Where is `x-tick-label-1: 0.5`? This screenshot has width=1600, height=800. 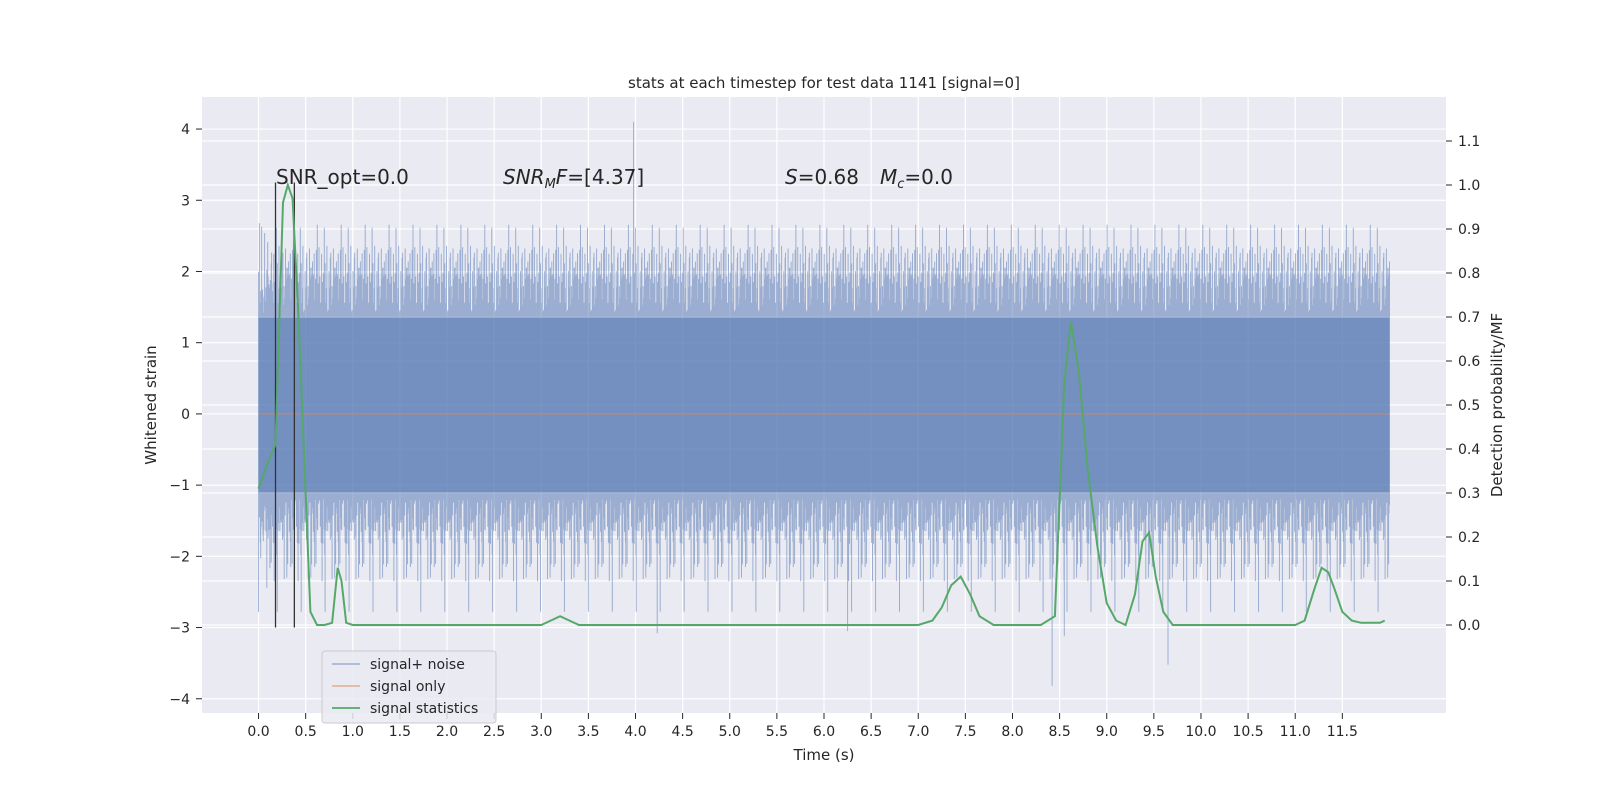 x-tick-label-1: 0.5 is located at coordinates (306, 732).